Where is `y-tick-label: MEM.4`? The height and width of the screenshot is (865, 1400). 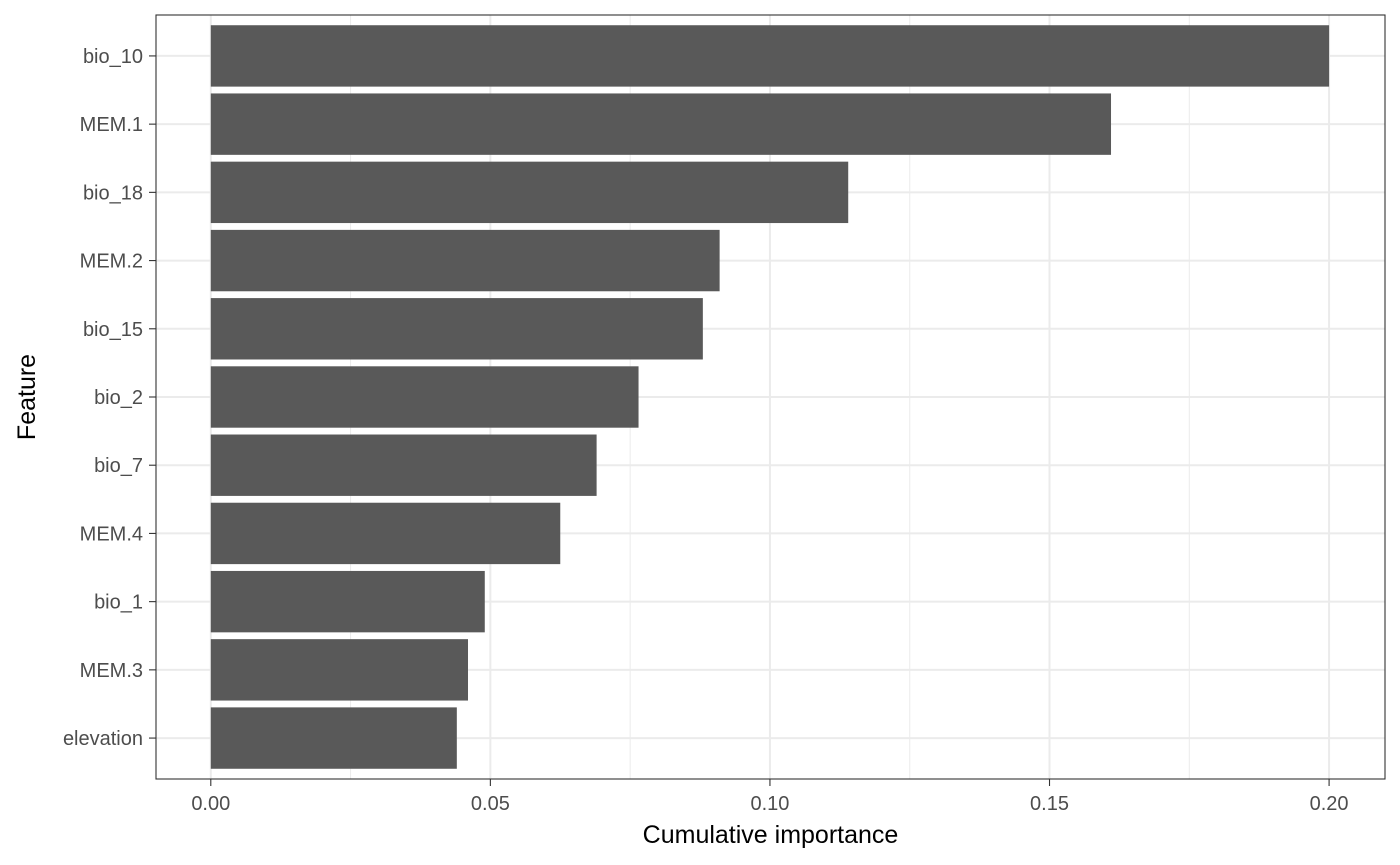 y-tick-label: MEM.4 is located at coordinates (111, 534).